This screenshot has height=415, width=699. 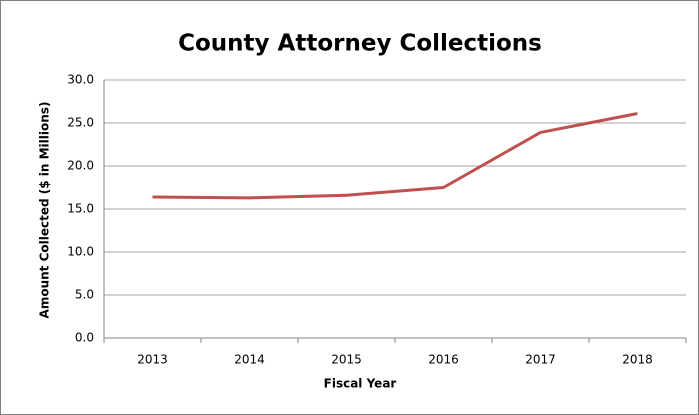 What do you see at coordinates (540, 360) in the screenshot?
I see `x-tick-label: 2017` at bounding box center [540, 360].